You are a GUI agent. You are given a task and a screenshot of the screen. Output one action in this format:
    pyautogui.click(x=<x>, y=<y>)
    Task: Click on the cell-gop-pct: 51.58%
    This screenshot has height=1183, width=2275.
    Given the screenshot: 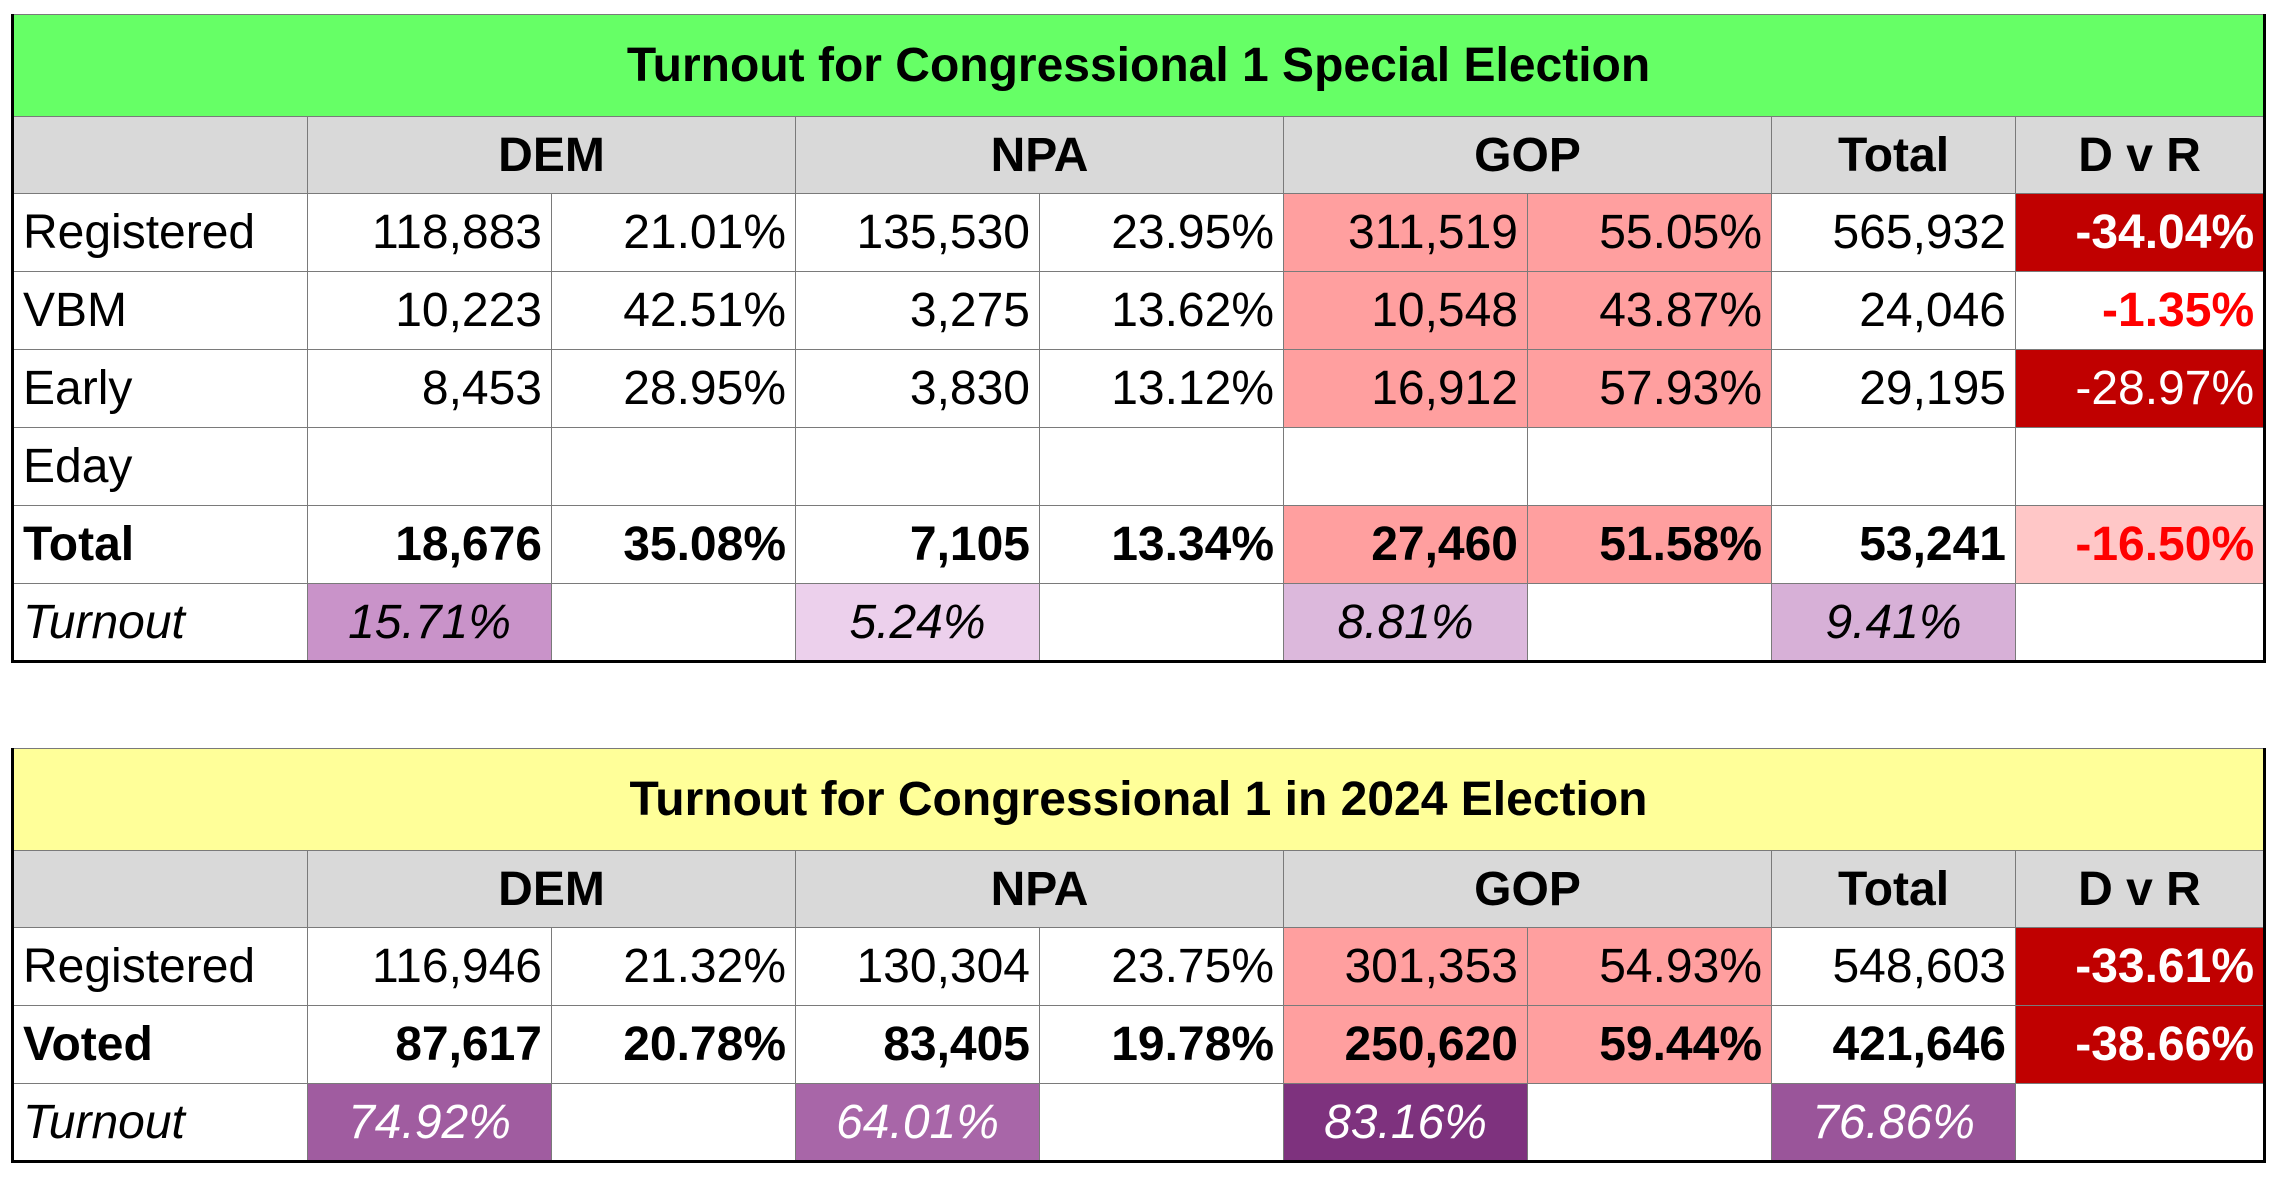 What is the action you would take?
    pyautogui.click(x=1649, y=544)
    